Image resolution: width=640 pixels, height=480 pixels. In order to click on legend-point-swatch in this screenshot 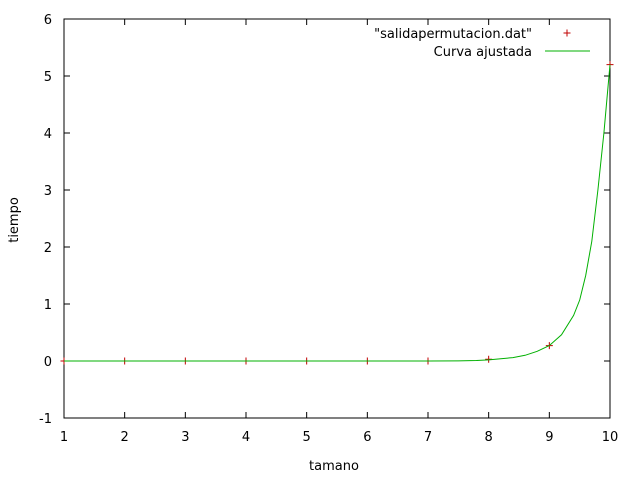, I will do `click(567, 33)`.